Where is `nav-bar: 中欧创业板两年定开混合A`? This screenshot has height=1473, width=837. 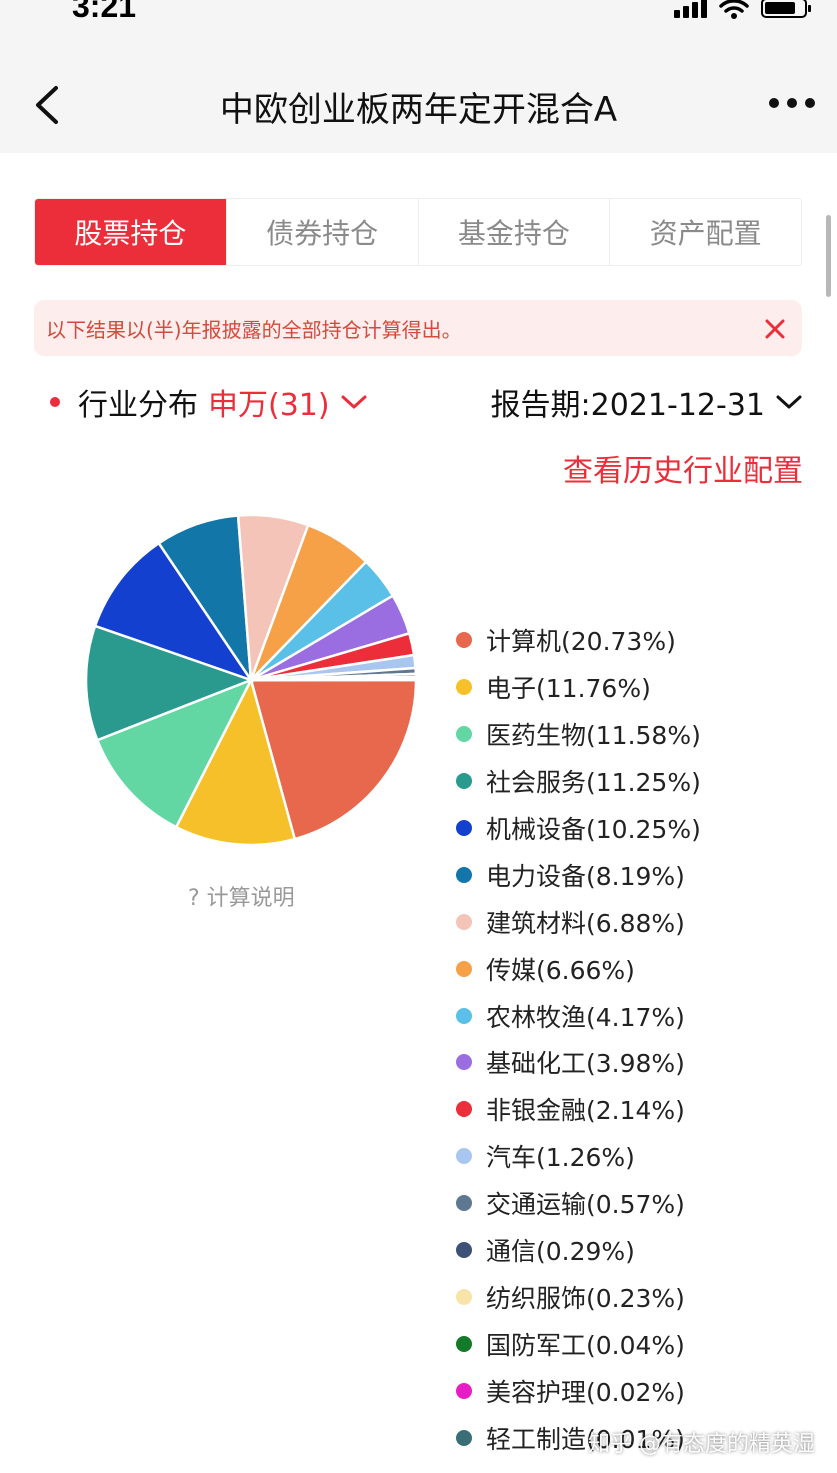
nav-bar: 中欧创业板两年定开混合A is located at coordinates (418, 96).